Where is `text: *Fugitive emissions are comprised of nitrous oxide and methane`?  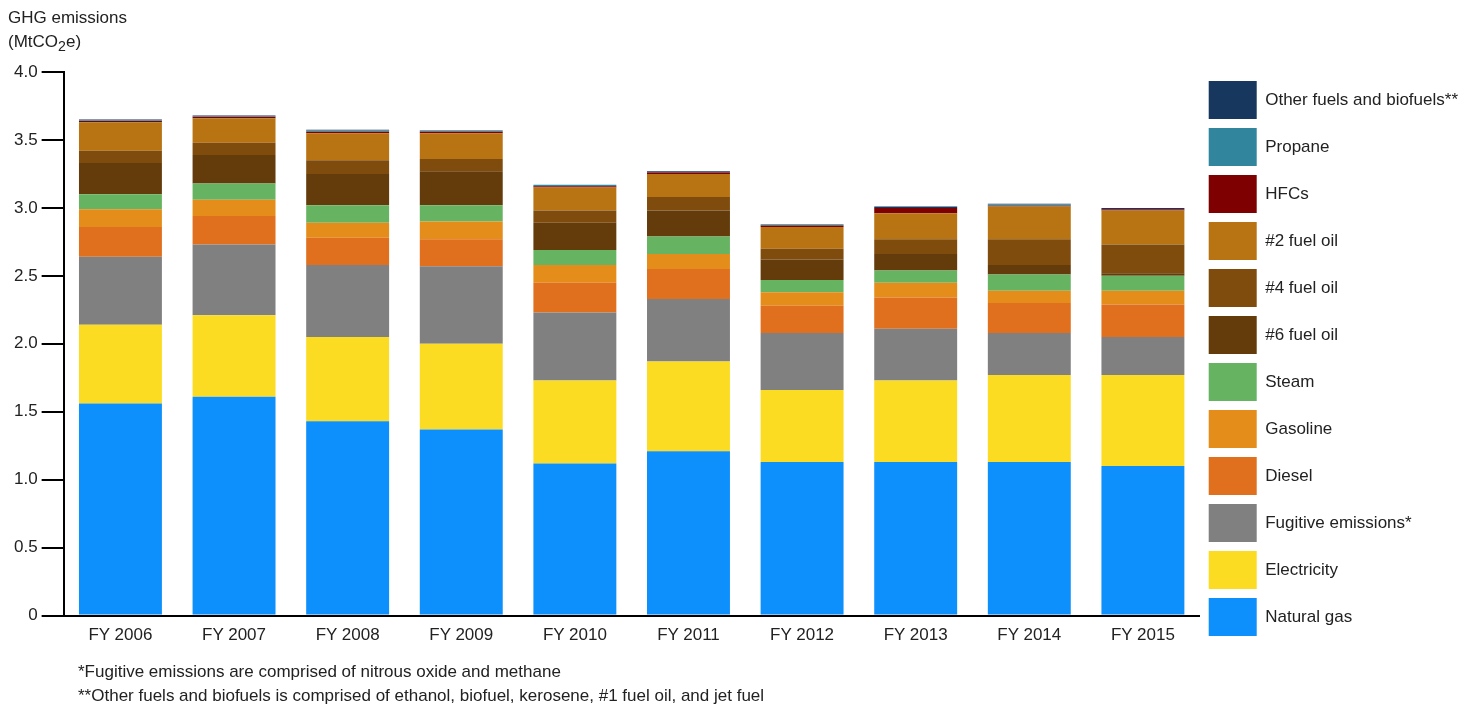
text: *Fugitive emissions are comprised of nitrous oxide and methane is located at coordinates (320, 672).